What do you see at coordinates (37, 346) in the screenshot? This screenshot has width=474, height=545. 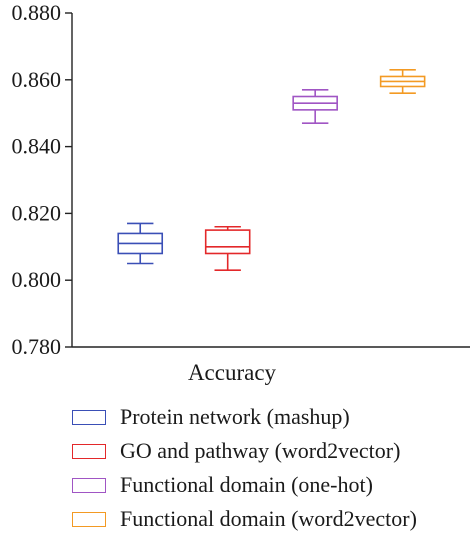 I see `y-tick-label: 0.780` at bounding box center [37, 346].